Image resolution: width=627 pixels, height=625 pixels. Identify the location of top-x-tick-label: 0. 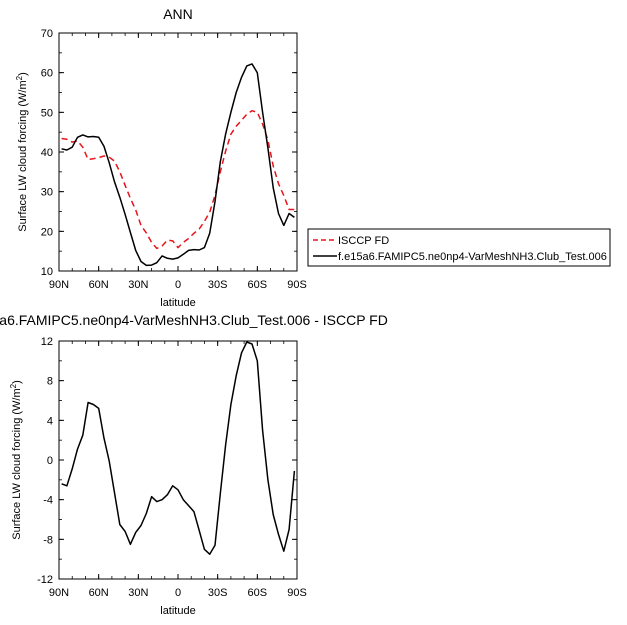
(178, 285).